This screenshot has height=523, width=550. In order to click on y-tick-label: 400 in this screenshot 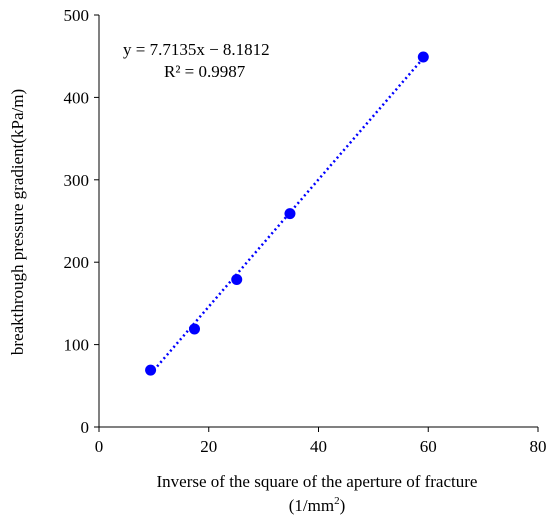, I will do `click(77, 97)`.